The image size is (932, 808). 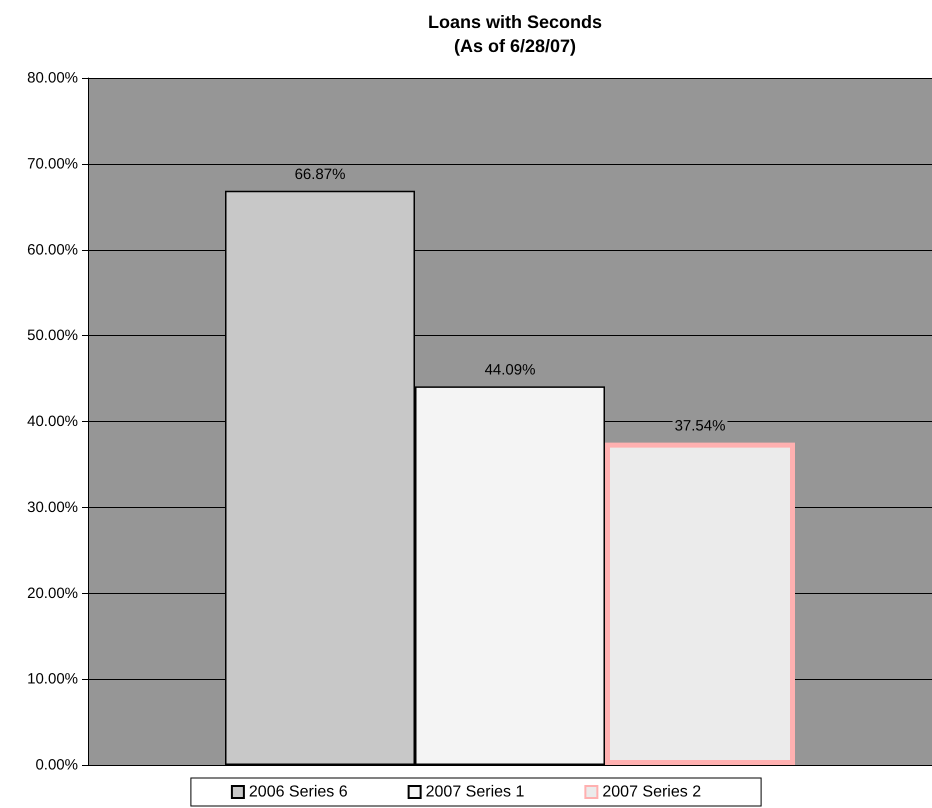 I want to click on y-tick-label: 80.00%, so click(x=52, y=78).